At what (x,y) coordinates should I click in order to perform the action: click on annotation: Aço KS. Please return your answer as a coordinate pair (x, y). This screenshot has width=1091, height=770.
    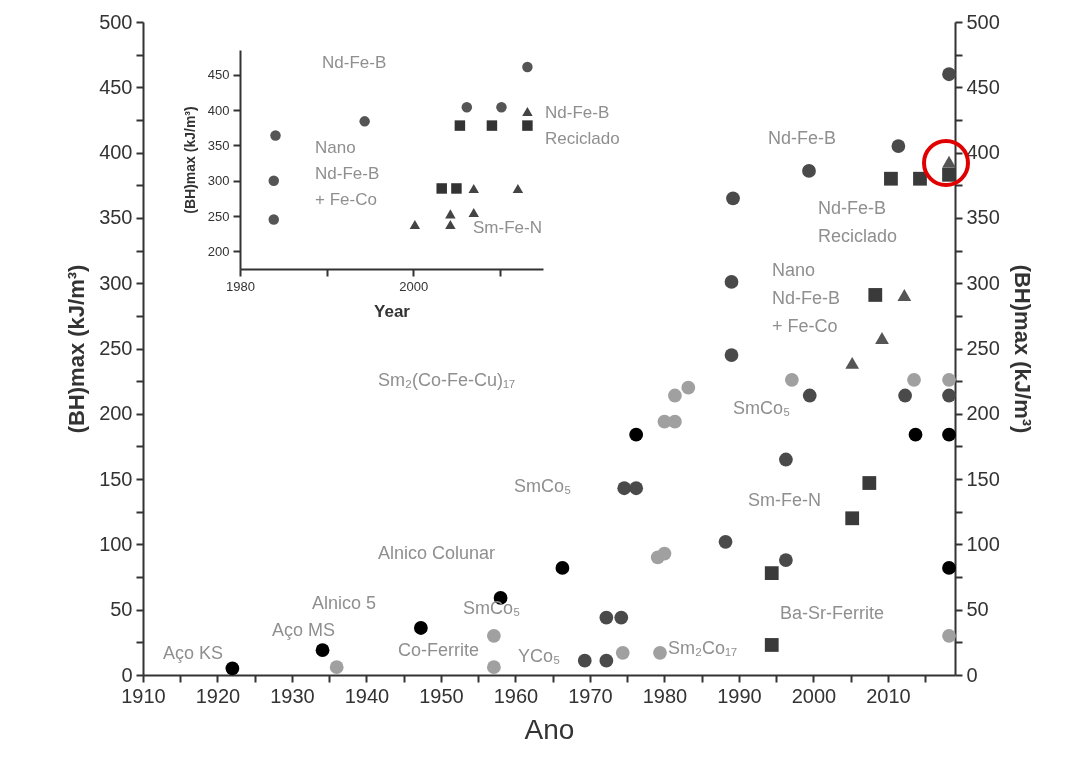
    Looking at the image, I should click on (193, 653).